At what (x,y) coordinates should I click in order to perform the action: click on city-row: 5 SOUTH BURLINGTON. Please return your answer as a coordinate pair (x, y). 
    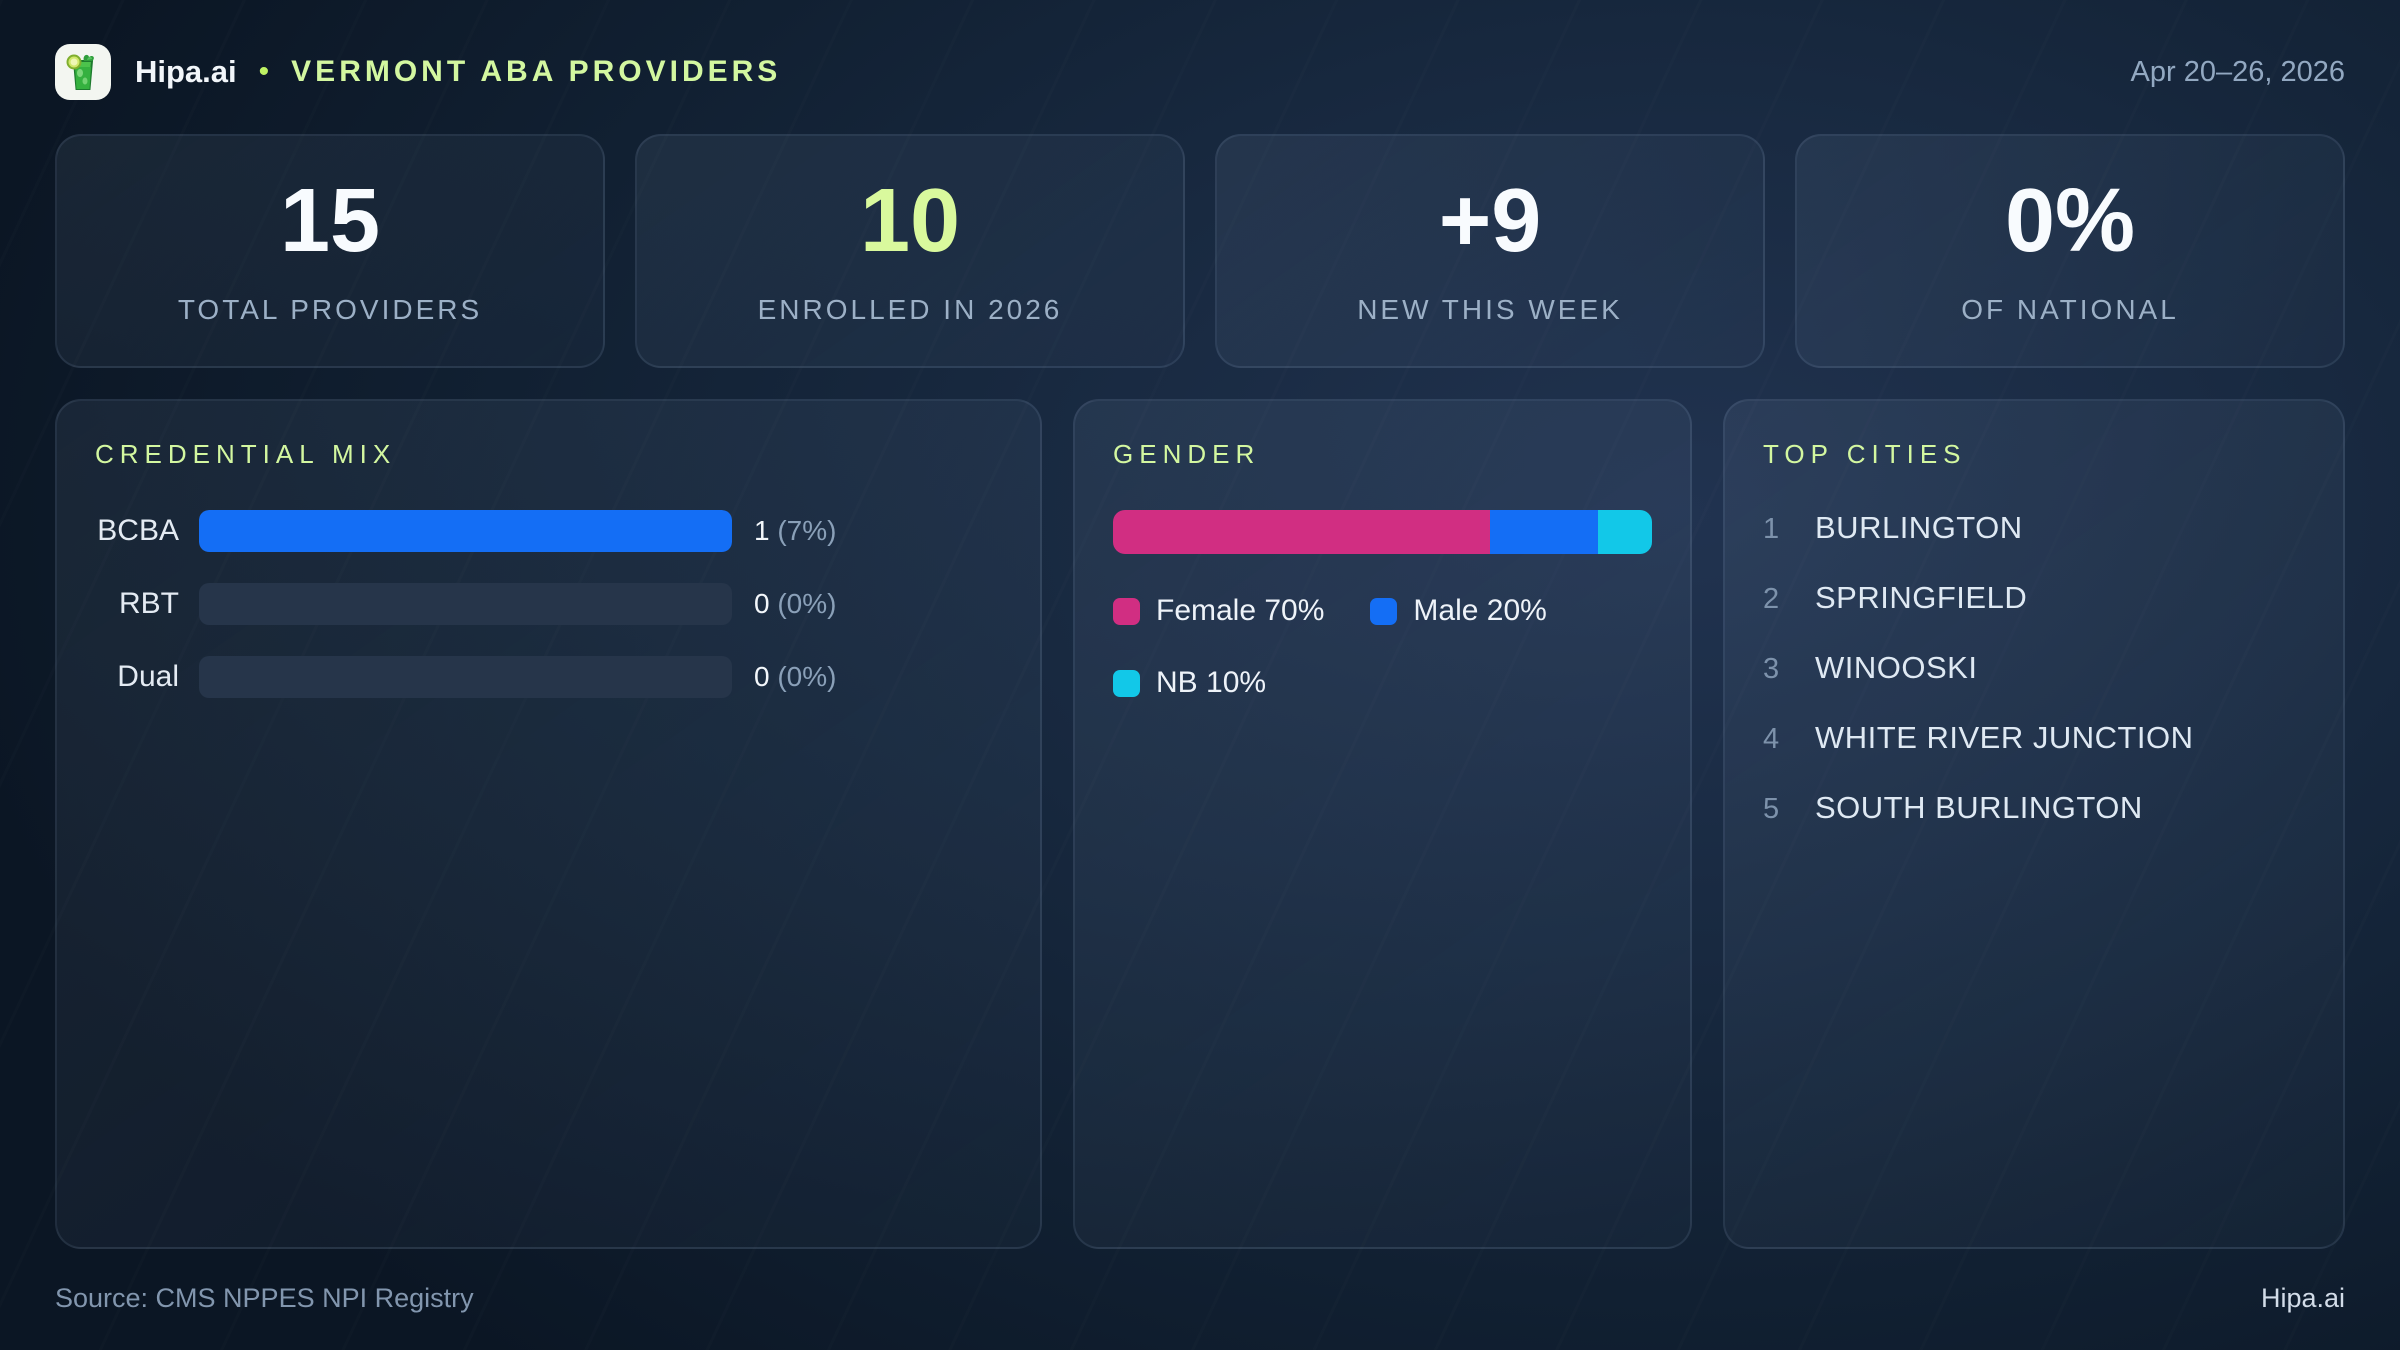
    Looking at the image, I should click on (2034, 808).